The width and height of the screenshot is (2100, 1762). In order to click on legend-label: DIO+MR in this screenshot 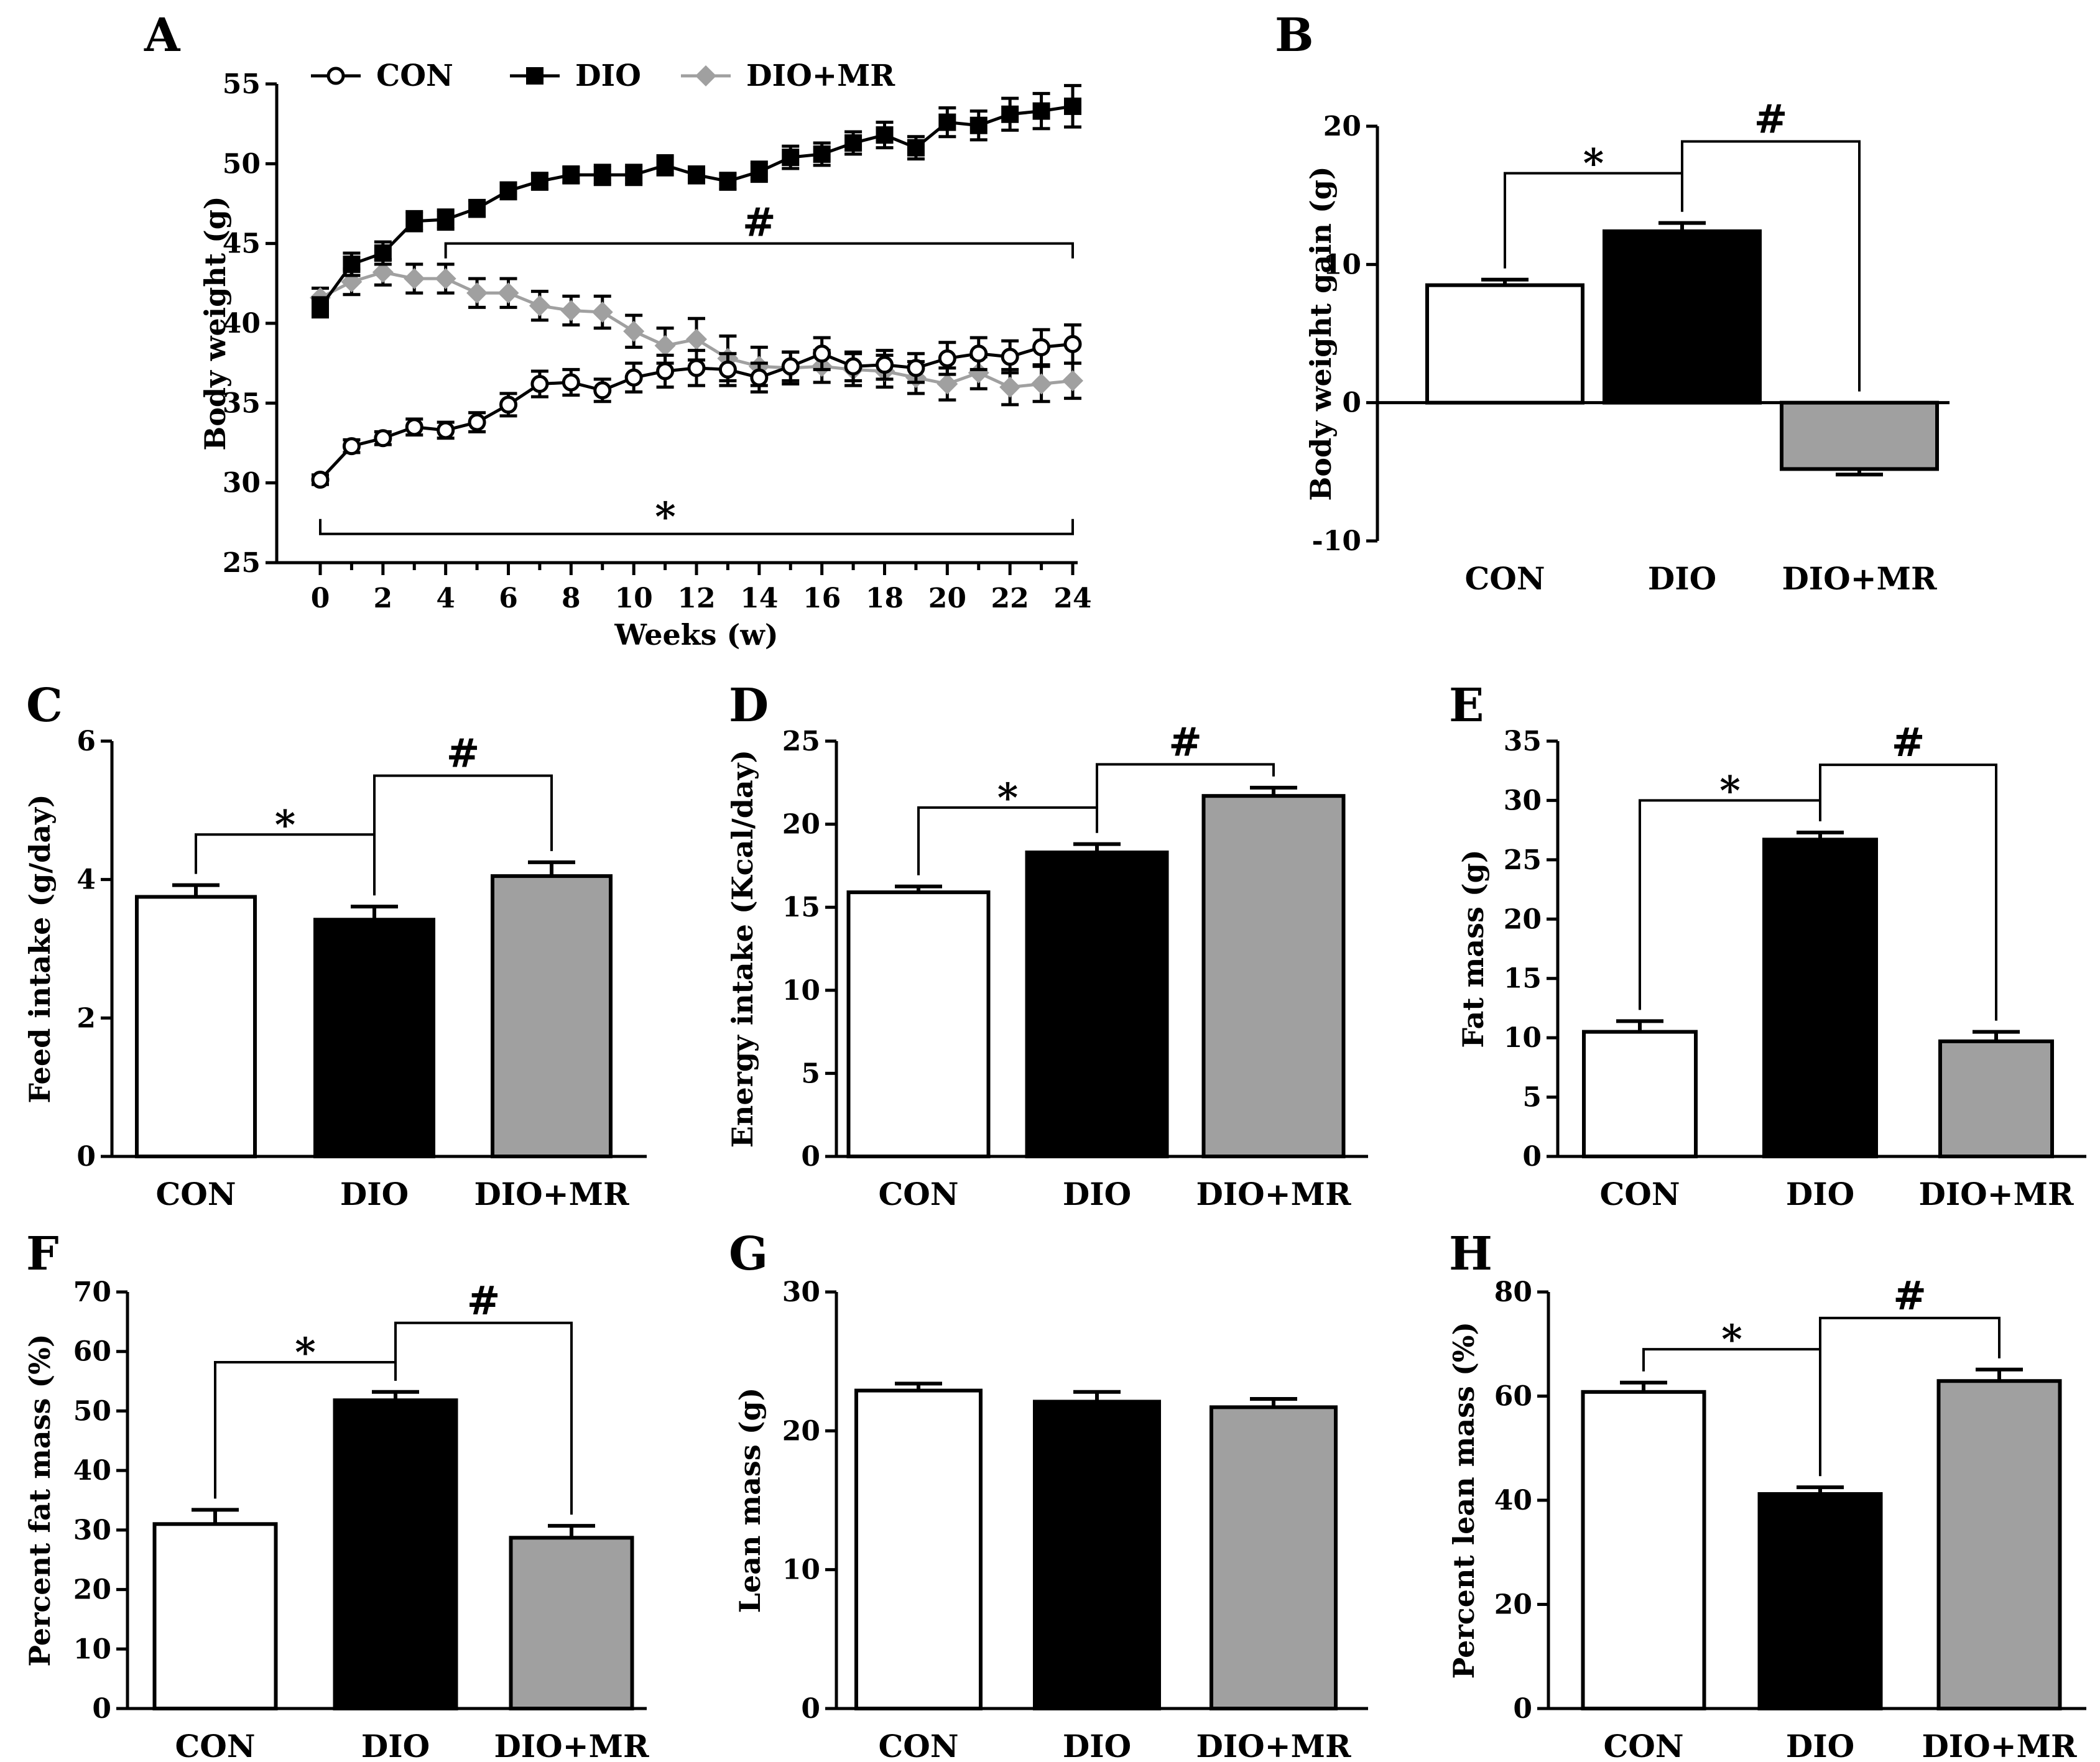, I will do `click(820, 75)`.